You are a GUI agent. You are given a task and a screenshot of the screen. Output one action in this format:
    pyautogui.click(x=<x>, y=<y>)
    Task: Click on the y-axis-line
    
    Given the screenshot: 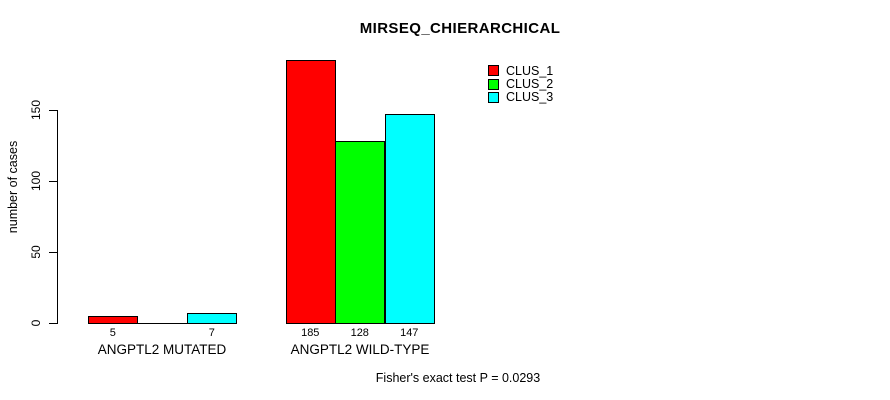 What is the action you would take?
    pyautogui.click(x=57, y=217)
    